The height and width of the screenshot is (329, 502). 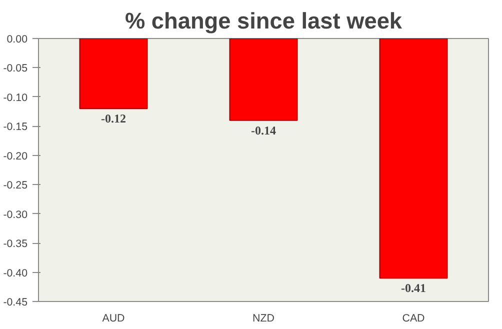 What do you see at coordinates (263, 318) in the screenshot?
I see `x-tick-label: NZD` at bounding box center [263, 318].